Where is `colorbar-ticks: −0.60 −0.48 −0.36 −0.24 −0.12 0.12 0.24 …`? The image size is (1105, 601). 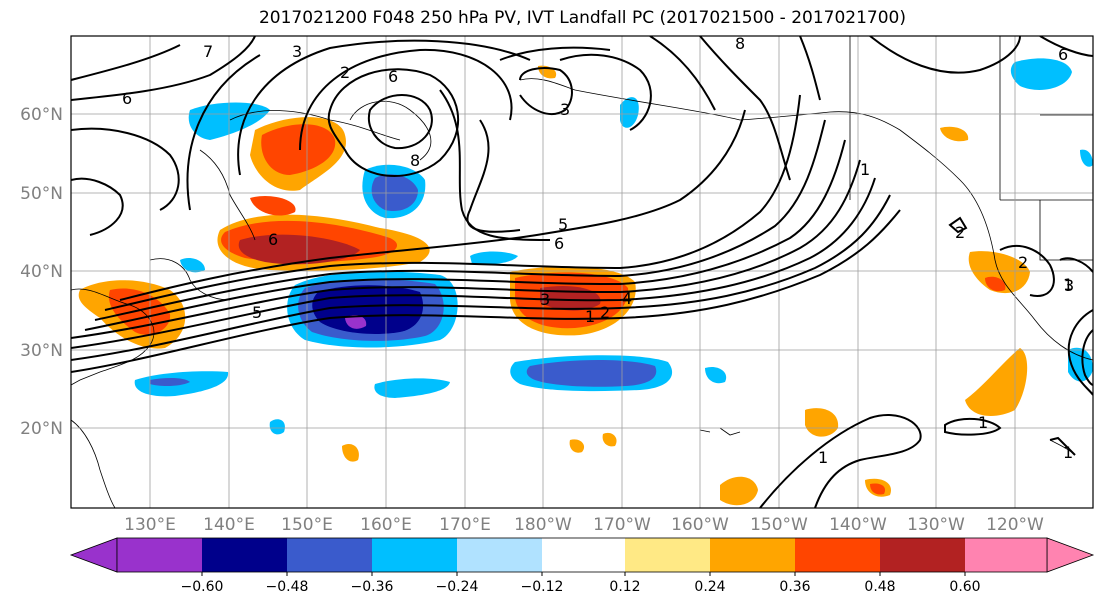 colorbar-ticks: −0.60 −0.48 −0.36 −0.24 −0.12 0.12 0.24 … is located at coordinates (581, 583).